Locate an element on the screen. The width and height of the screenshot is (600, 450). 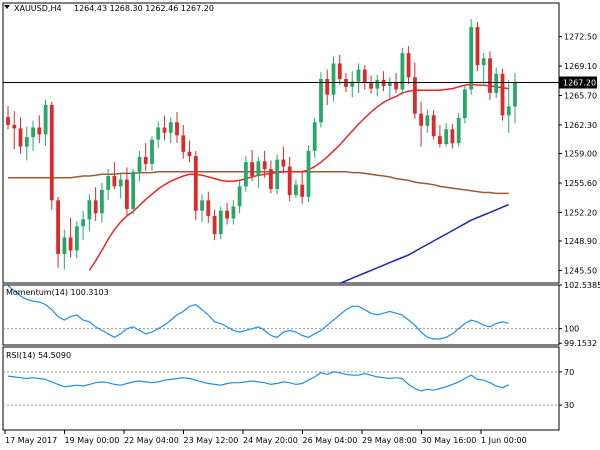
rsi-tick-label: 30 is located at coordinates (569, 405).